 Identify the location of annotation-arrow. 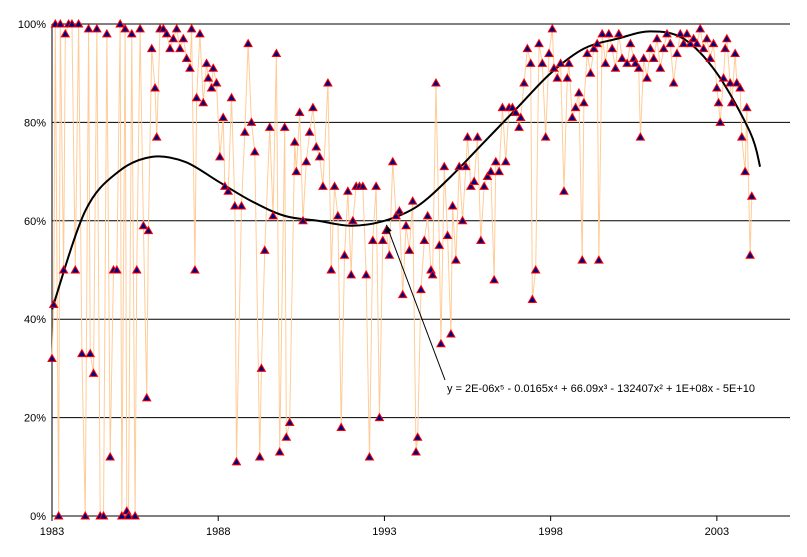
(415, 302).